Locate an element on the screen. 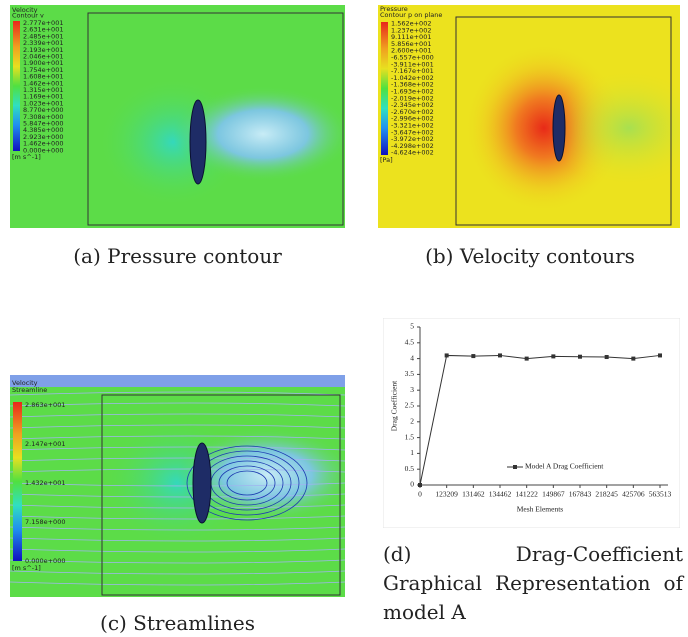 This screenshot has width=688, height=637. x-tick-label: 167843 is located at coordinates (580, 494).